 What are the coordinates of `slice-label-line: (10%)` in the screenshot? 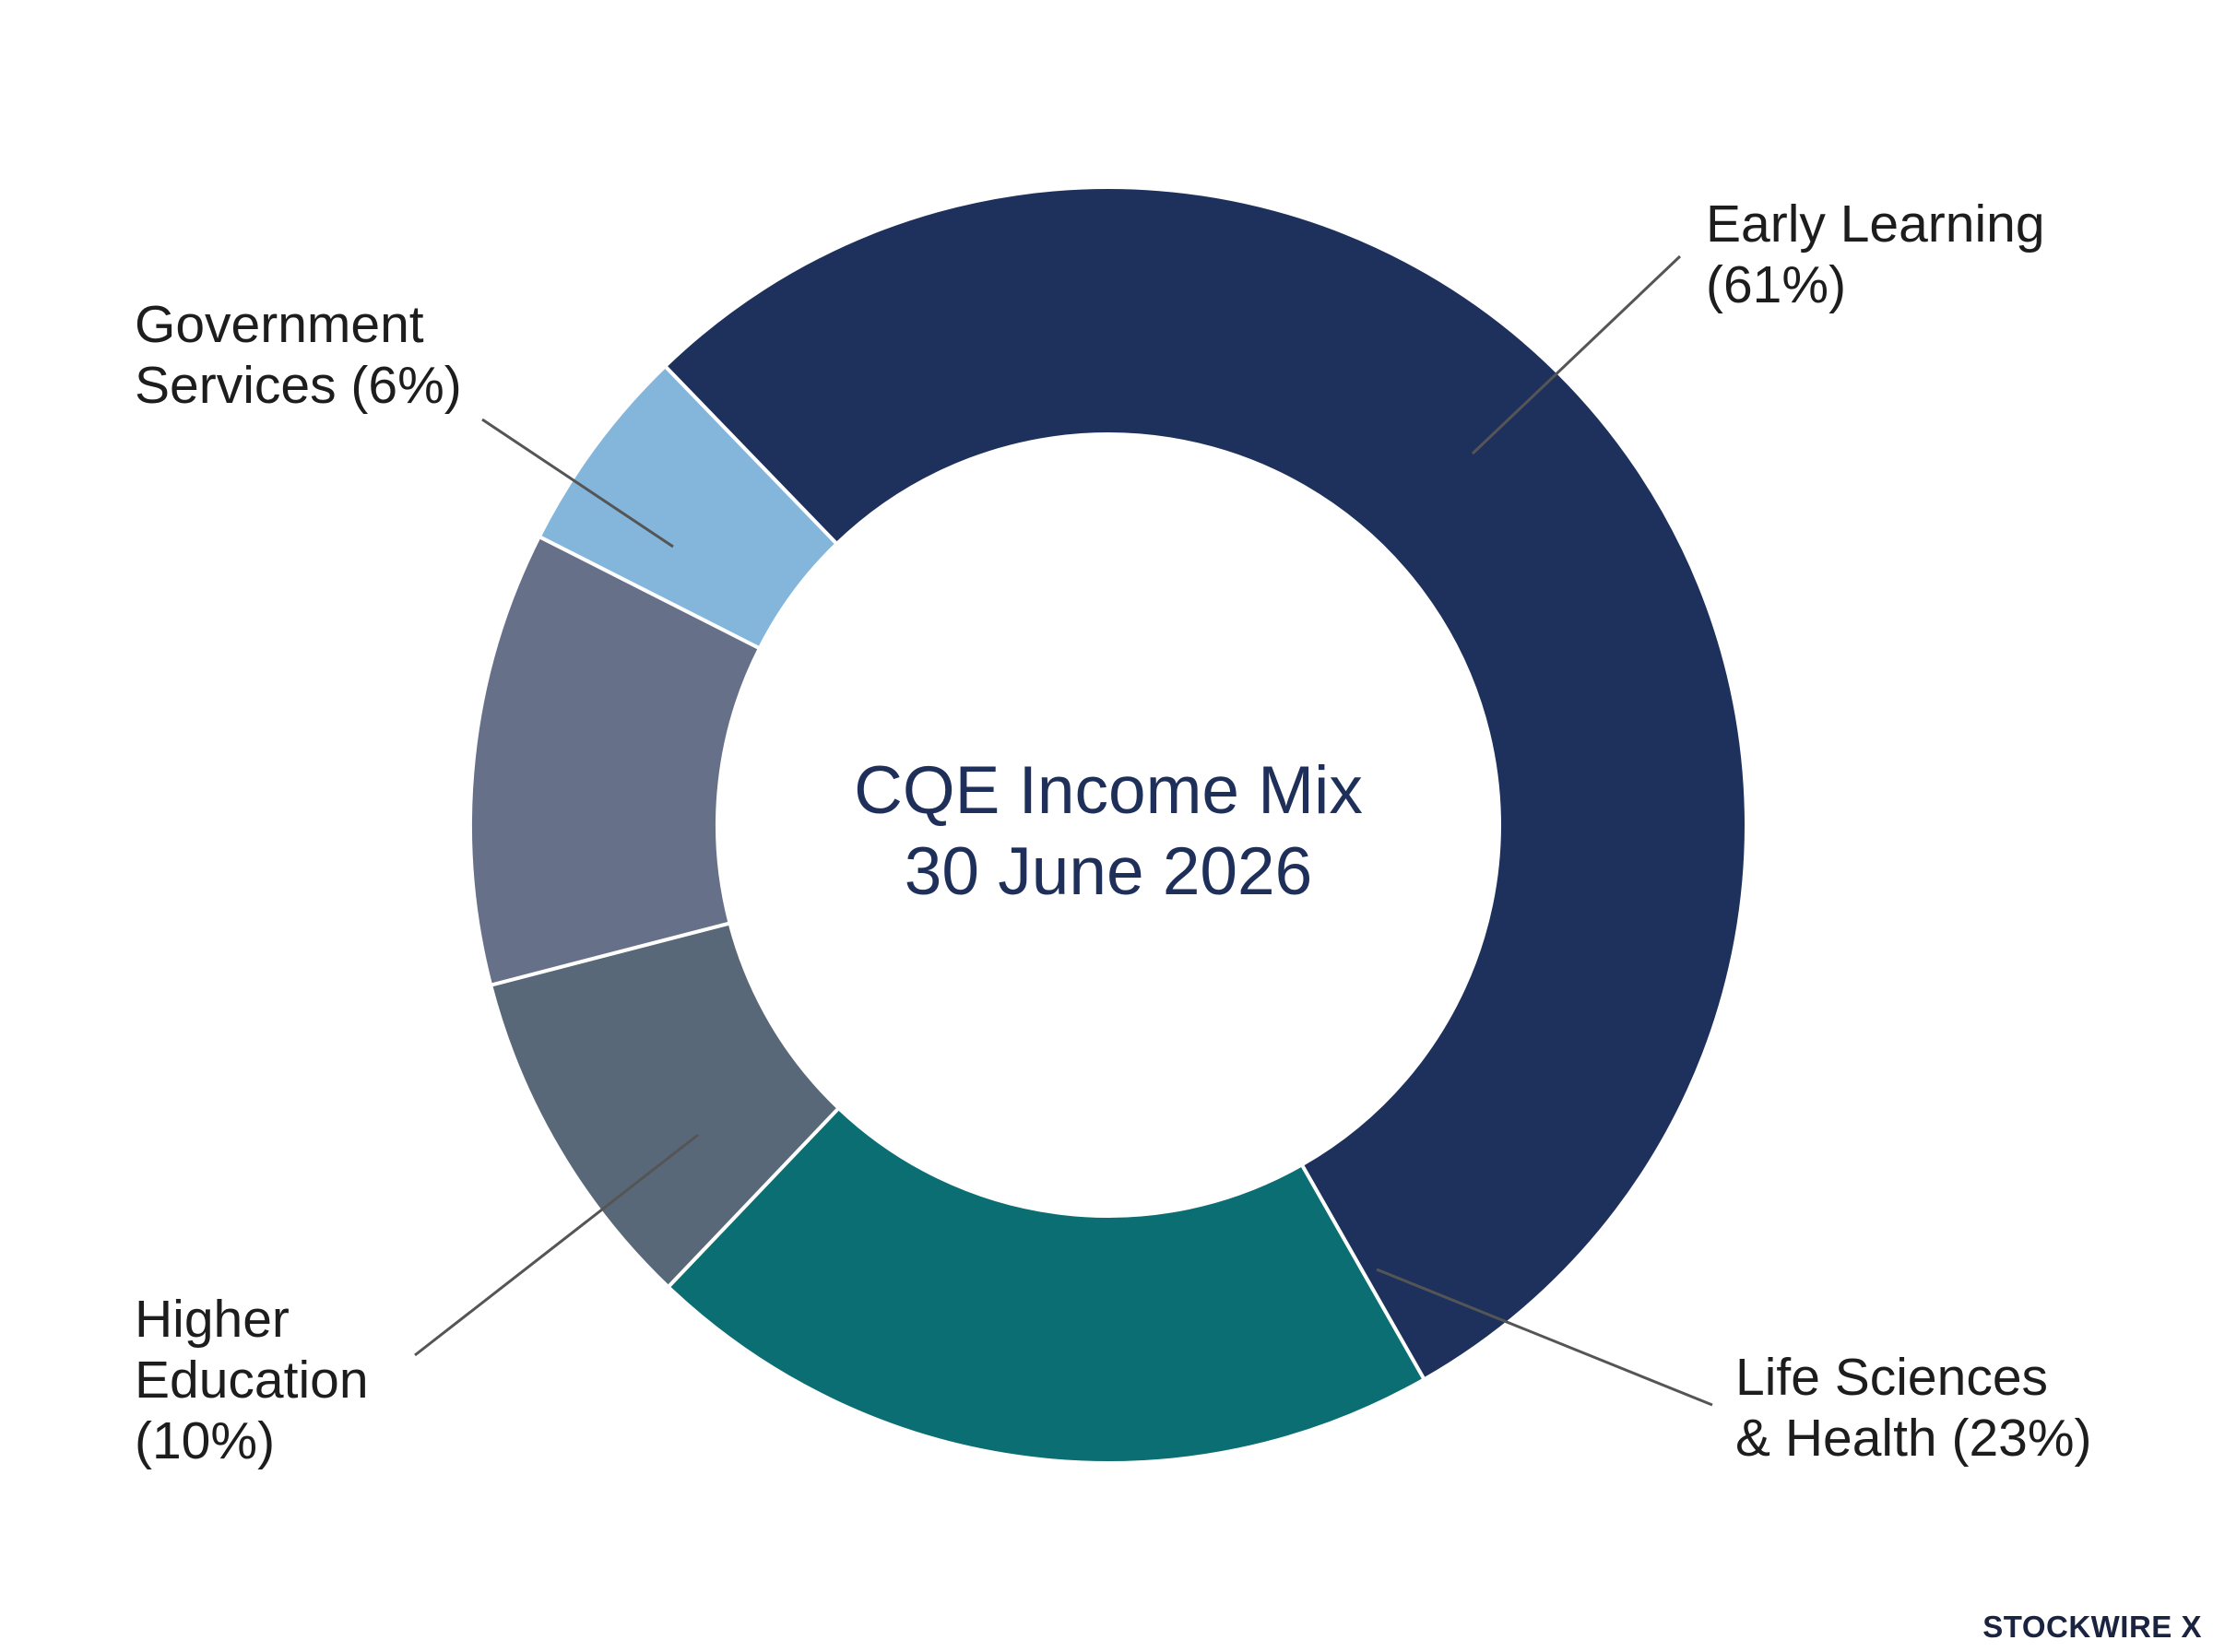 It's located at (205, 1440).